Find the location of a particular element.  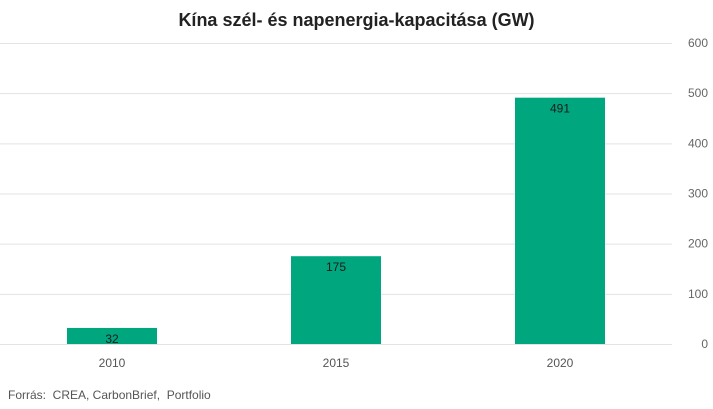

y-tick-label: 0 is located at coordinates (704, 344).